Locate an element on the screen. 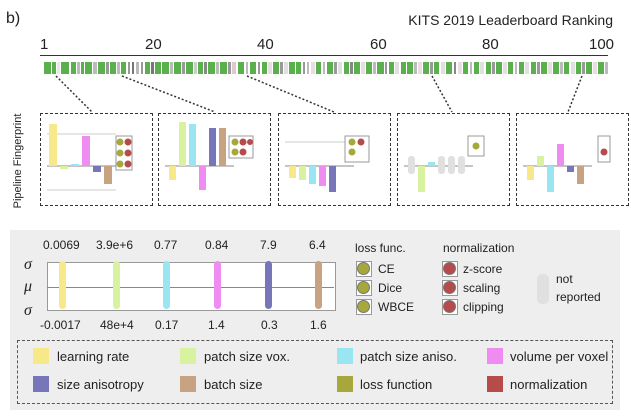  norm-item: z-score is located at coordinates (483, 269).